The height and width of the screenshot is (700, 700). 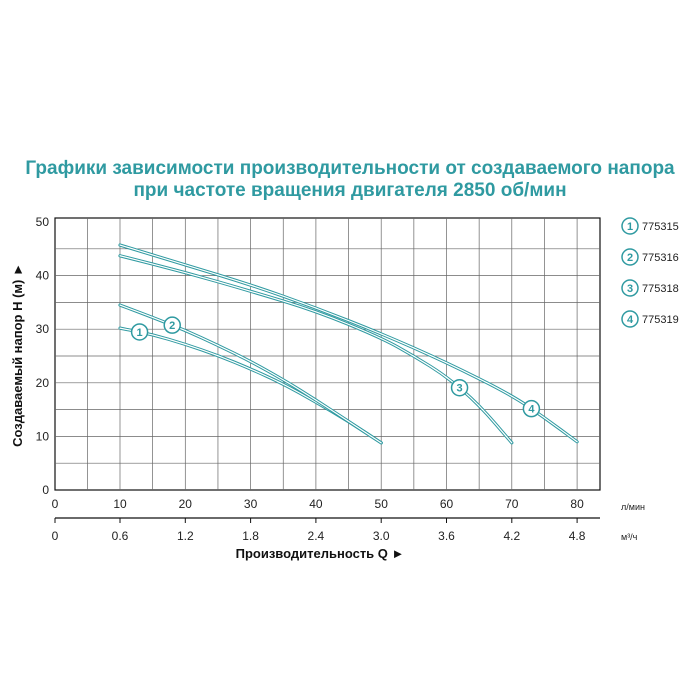 I want to click on x-tick-label: 50, so click(x=382, y=504).